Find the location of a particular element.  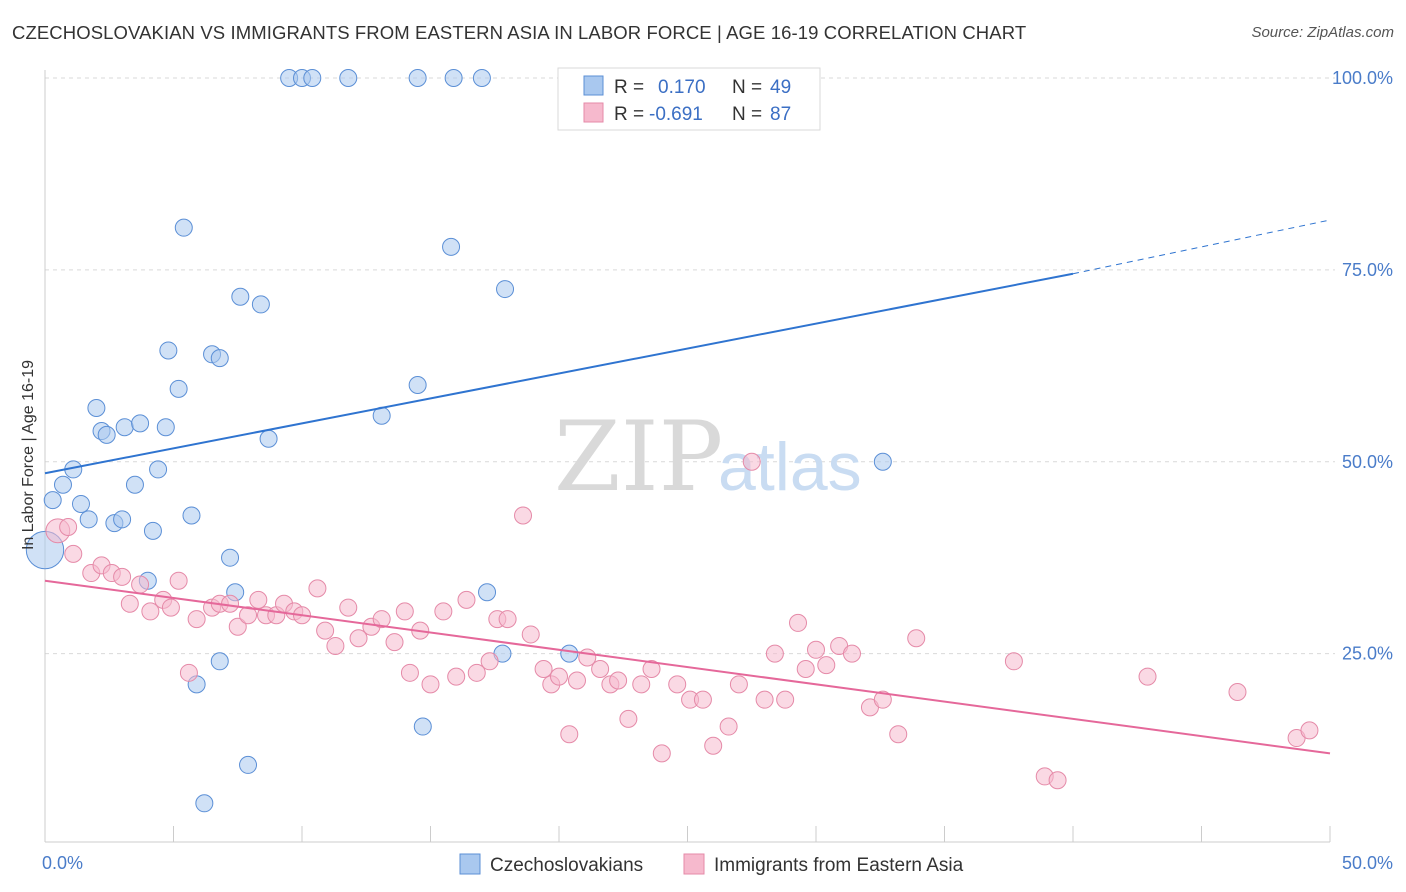

stats-swatch-pink is located at coordinates (593, 112).